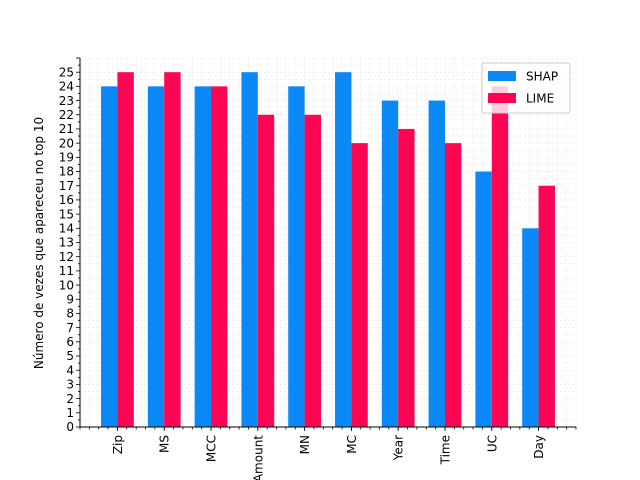  What do you see at coordinates (296, 256) in the screenshot?
I see `bar-shap-mn` at bounding box center [296, 256].